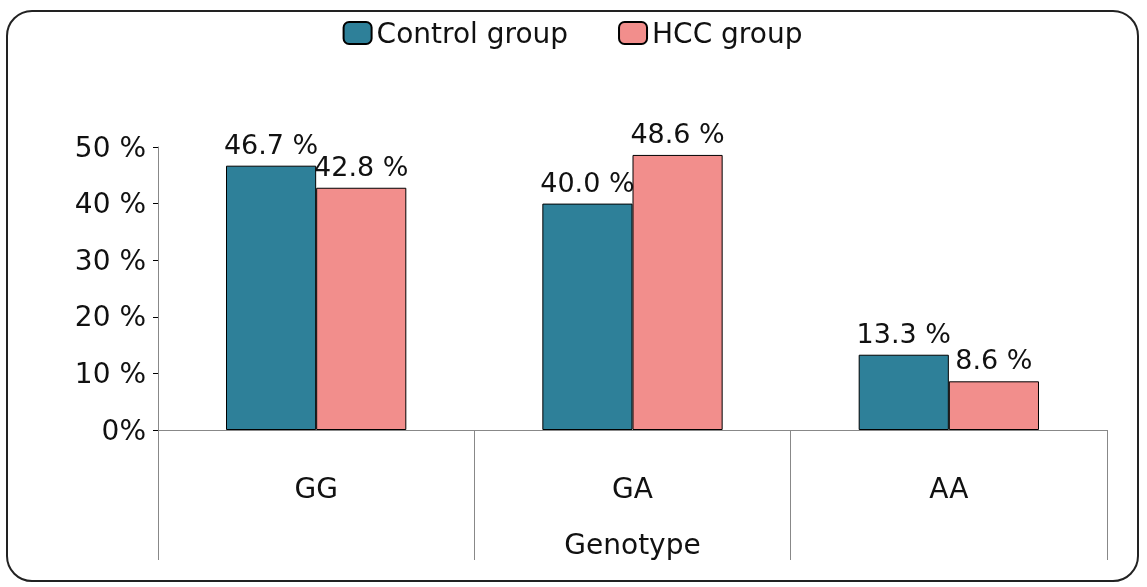  What do you see at coordinates (994, 360) in the screenshot?
I see `data-label: 8.6 %` at bounding box center [994, 360].